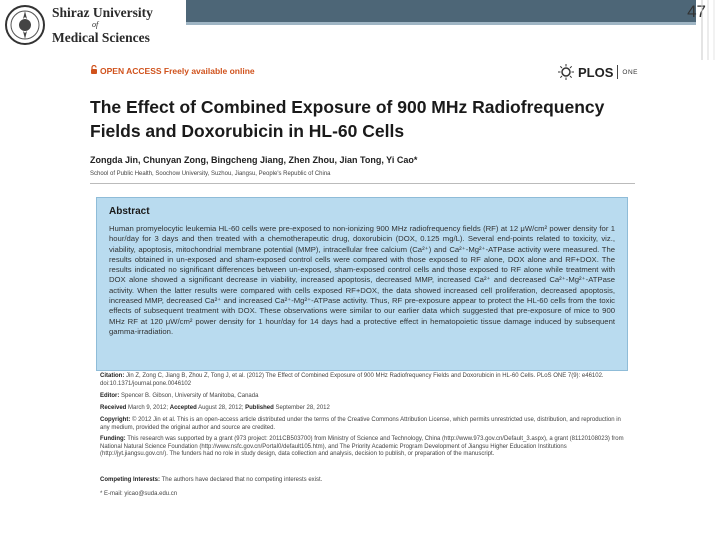 Image resolution: width=720 pixels, height=540 pixels. I want to click on journal-logo: PLOS ONE, so click(598, 72).